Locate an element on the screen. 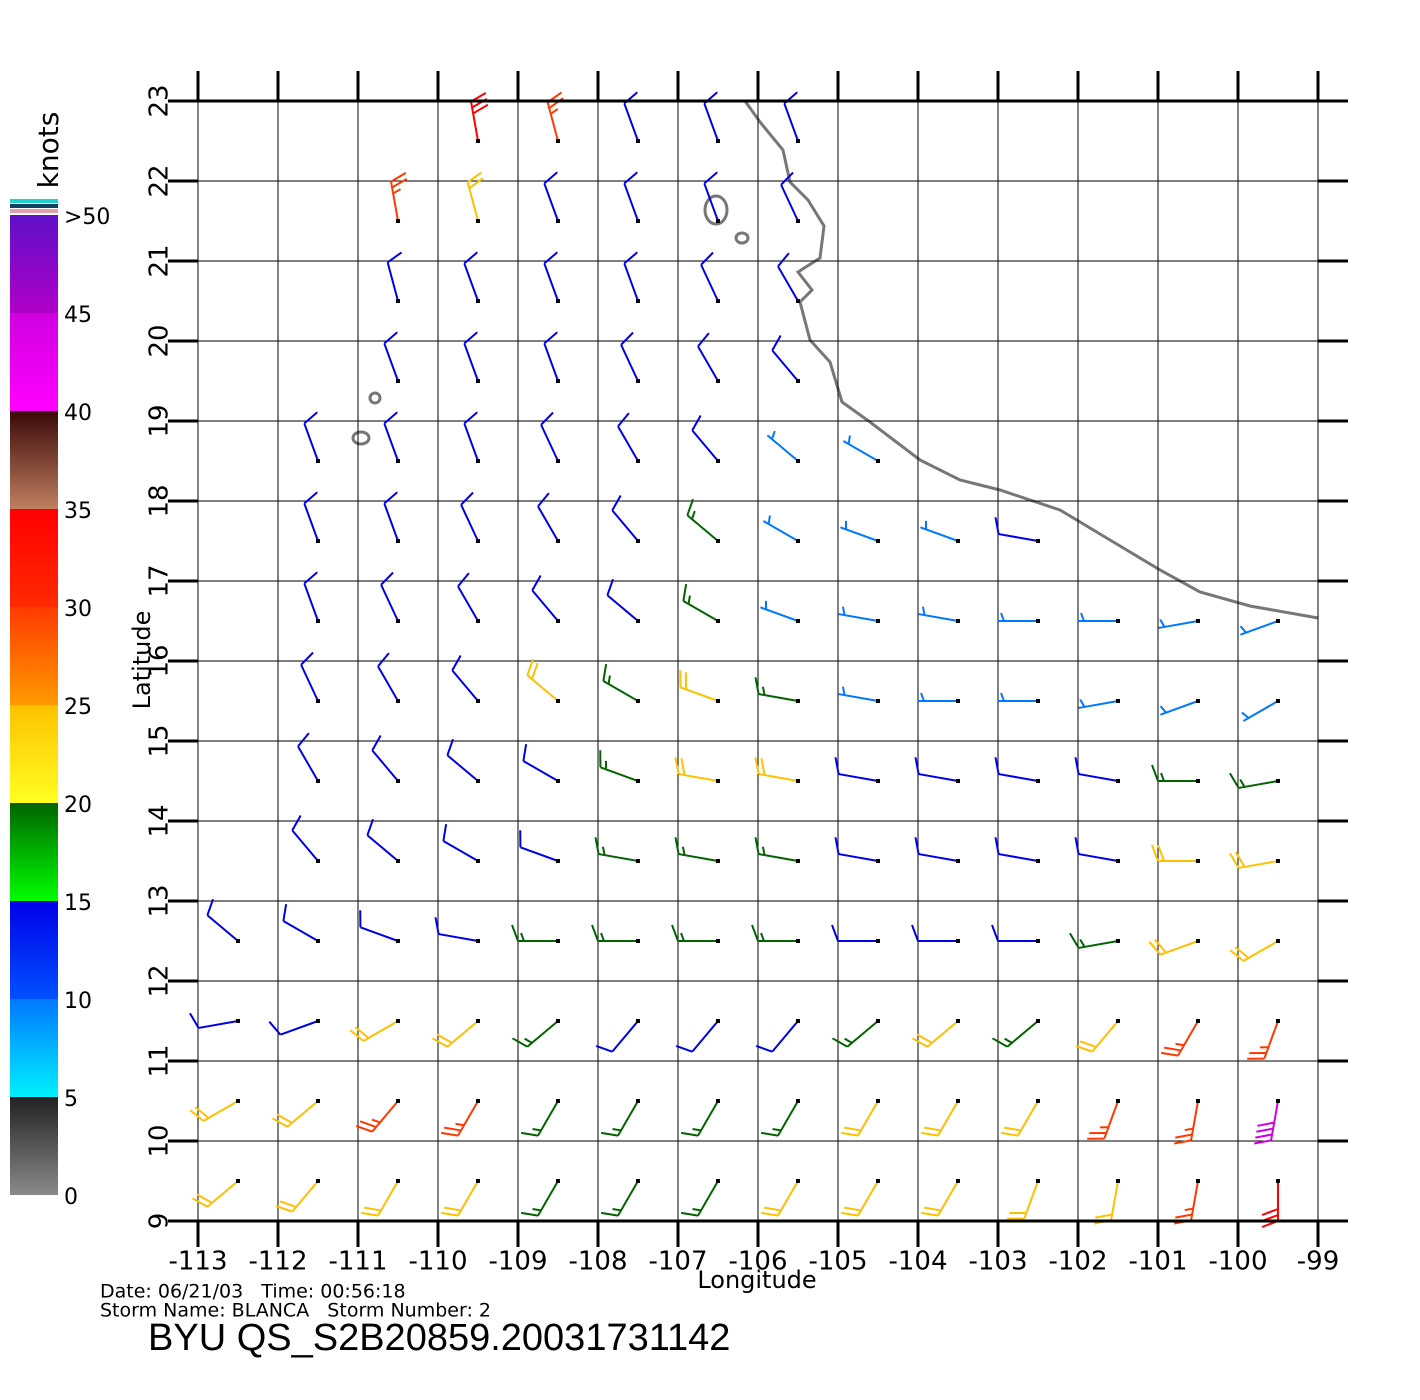  colorbar-label: knots is located at coordinates (48, 150).